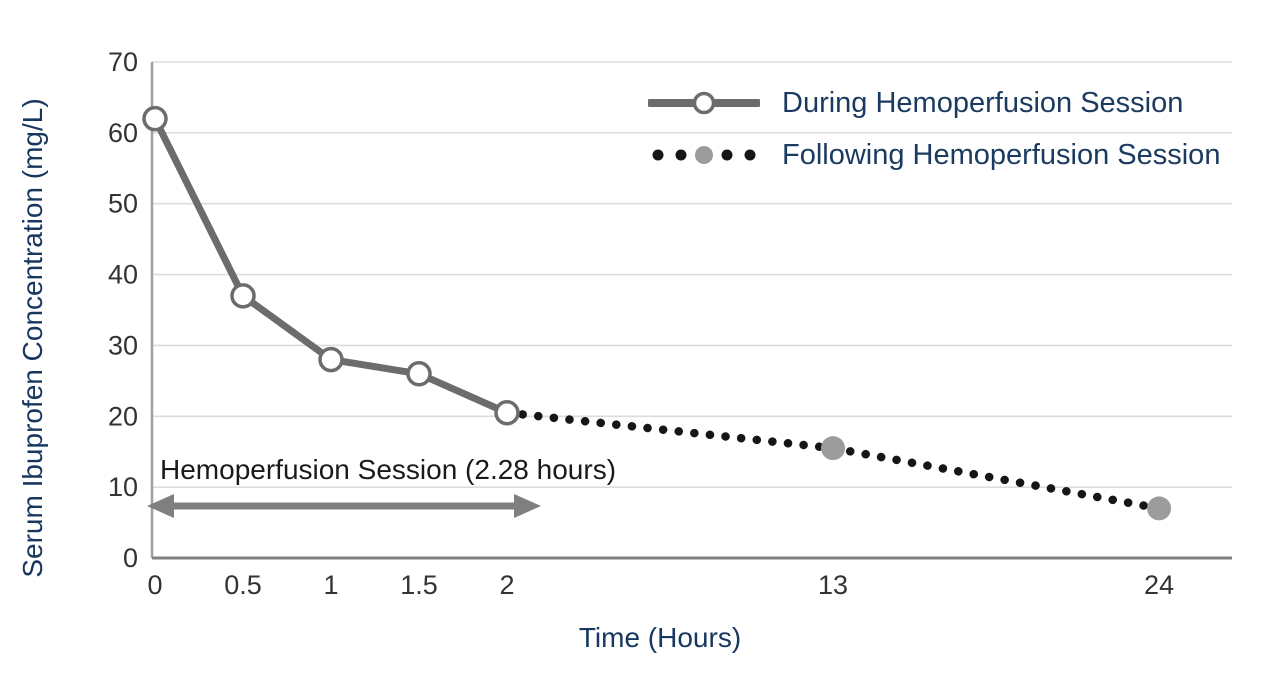  What do you see at coordinates (833, 585) in the screenshot?
I see `x-tick-label: 13` at bounding box center [833, 585].